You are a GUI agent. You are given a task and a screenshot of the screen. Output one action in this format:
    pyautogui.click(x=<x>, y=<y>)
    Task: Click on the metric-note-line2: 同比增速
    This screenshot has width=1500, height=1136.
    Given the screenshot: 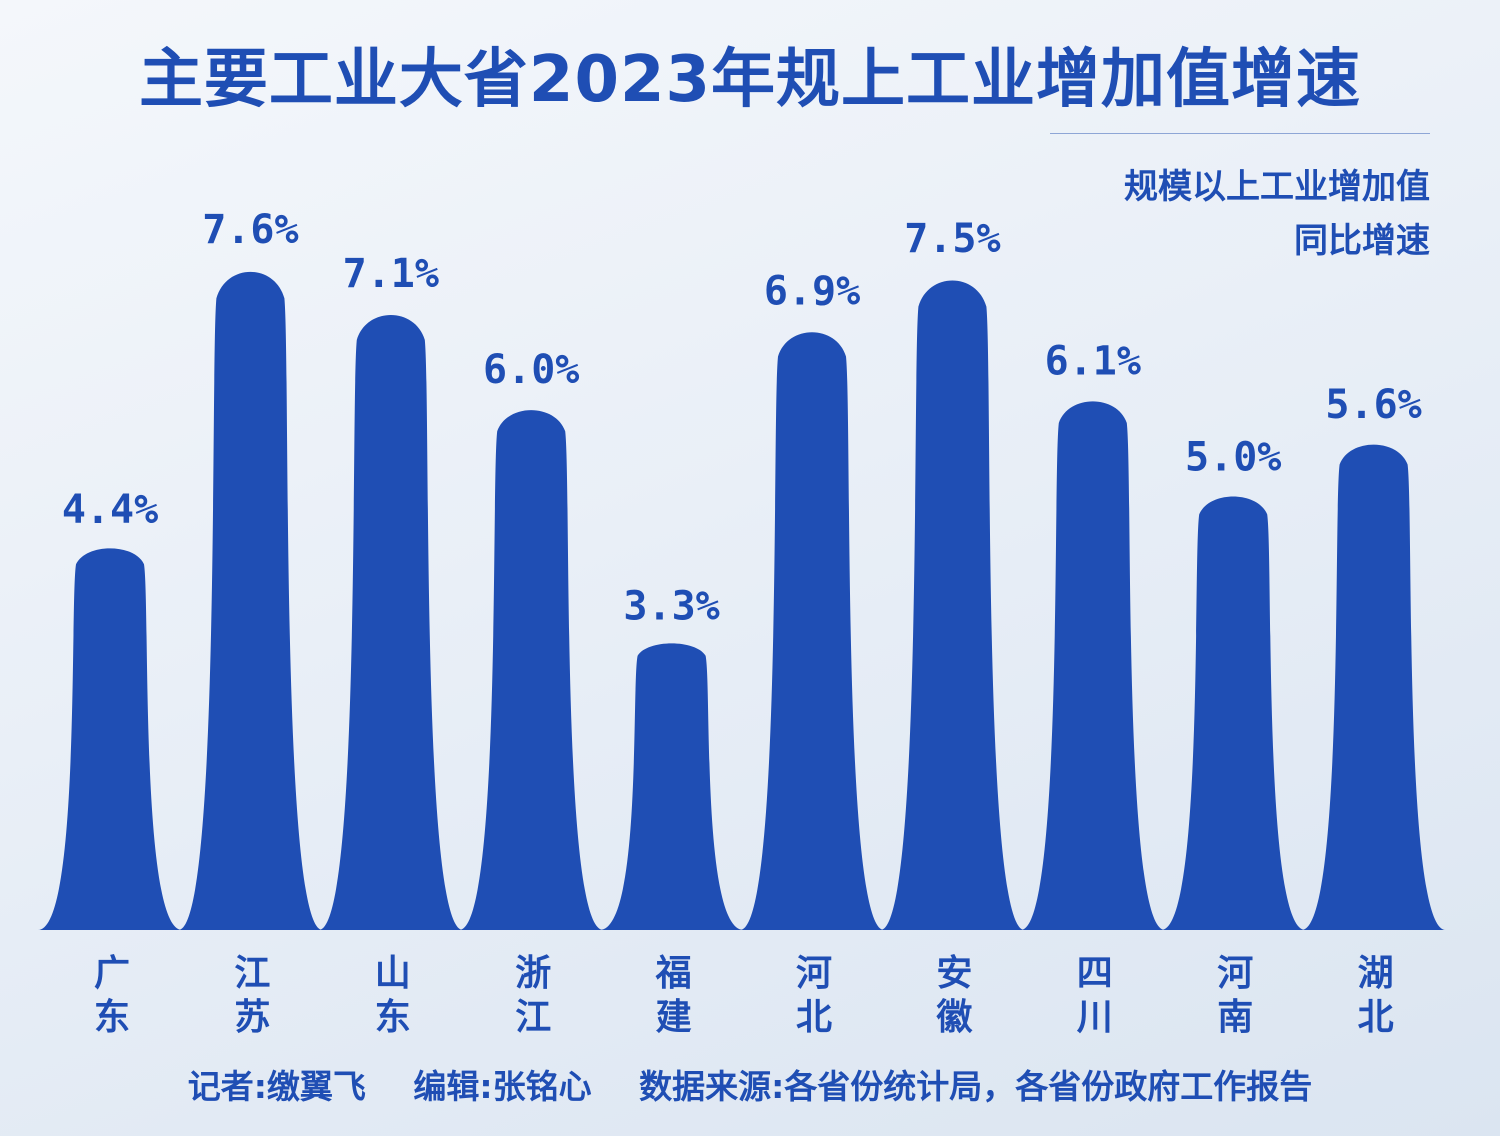 What is the action you would take?
    pyautogui.click(x=1362, y=241)
    